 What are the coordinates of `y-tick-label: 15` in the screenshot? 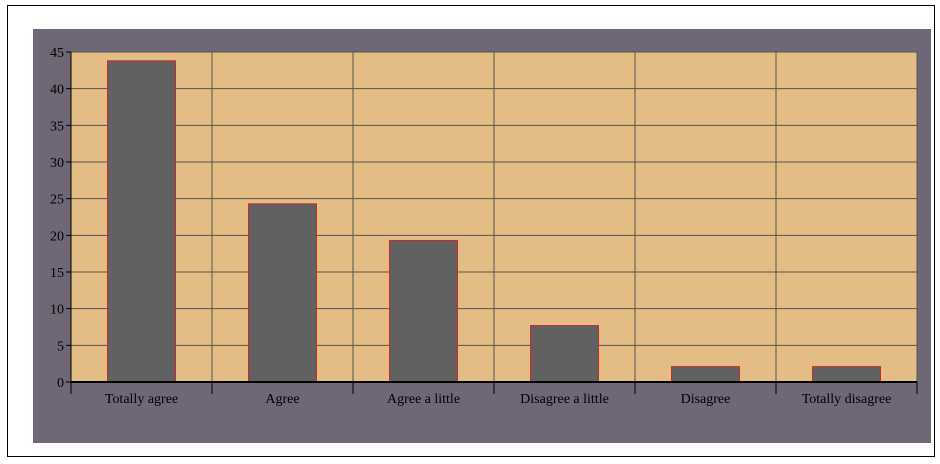 It's located at (57, 273).